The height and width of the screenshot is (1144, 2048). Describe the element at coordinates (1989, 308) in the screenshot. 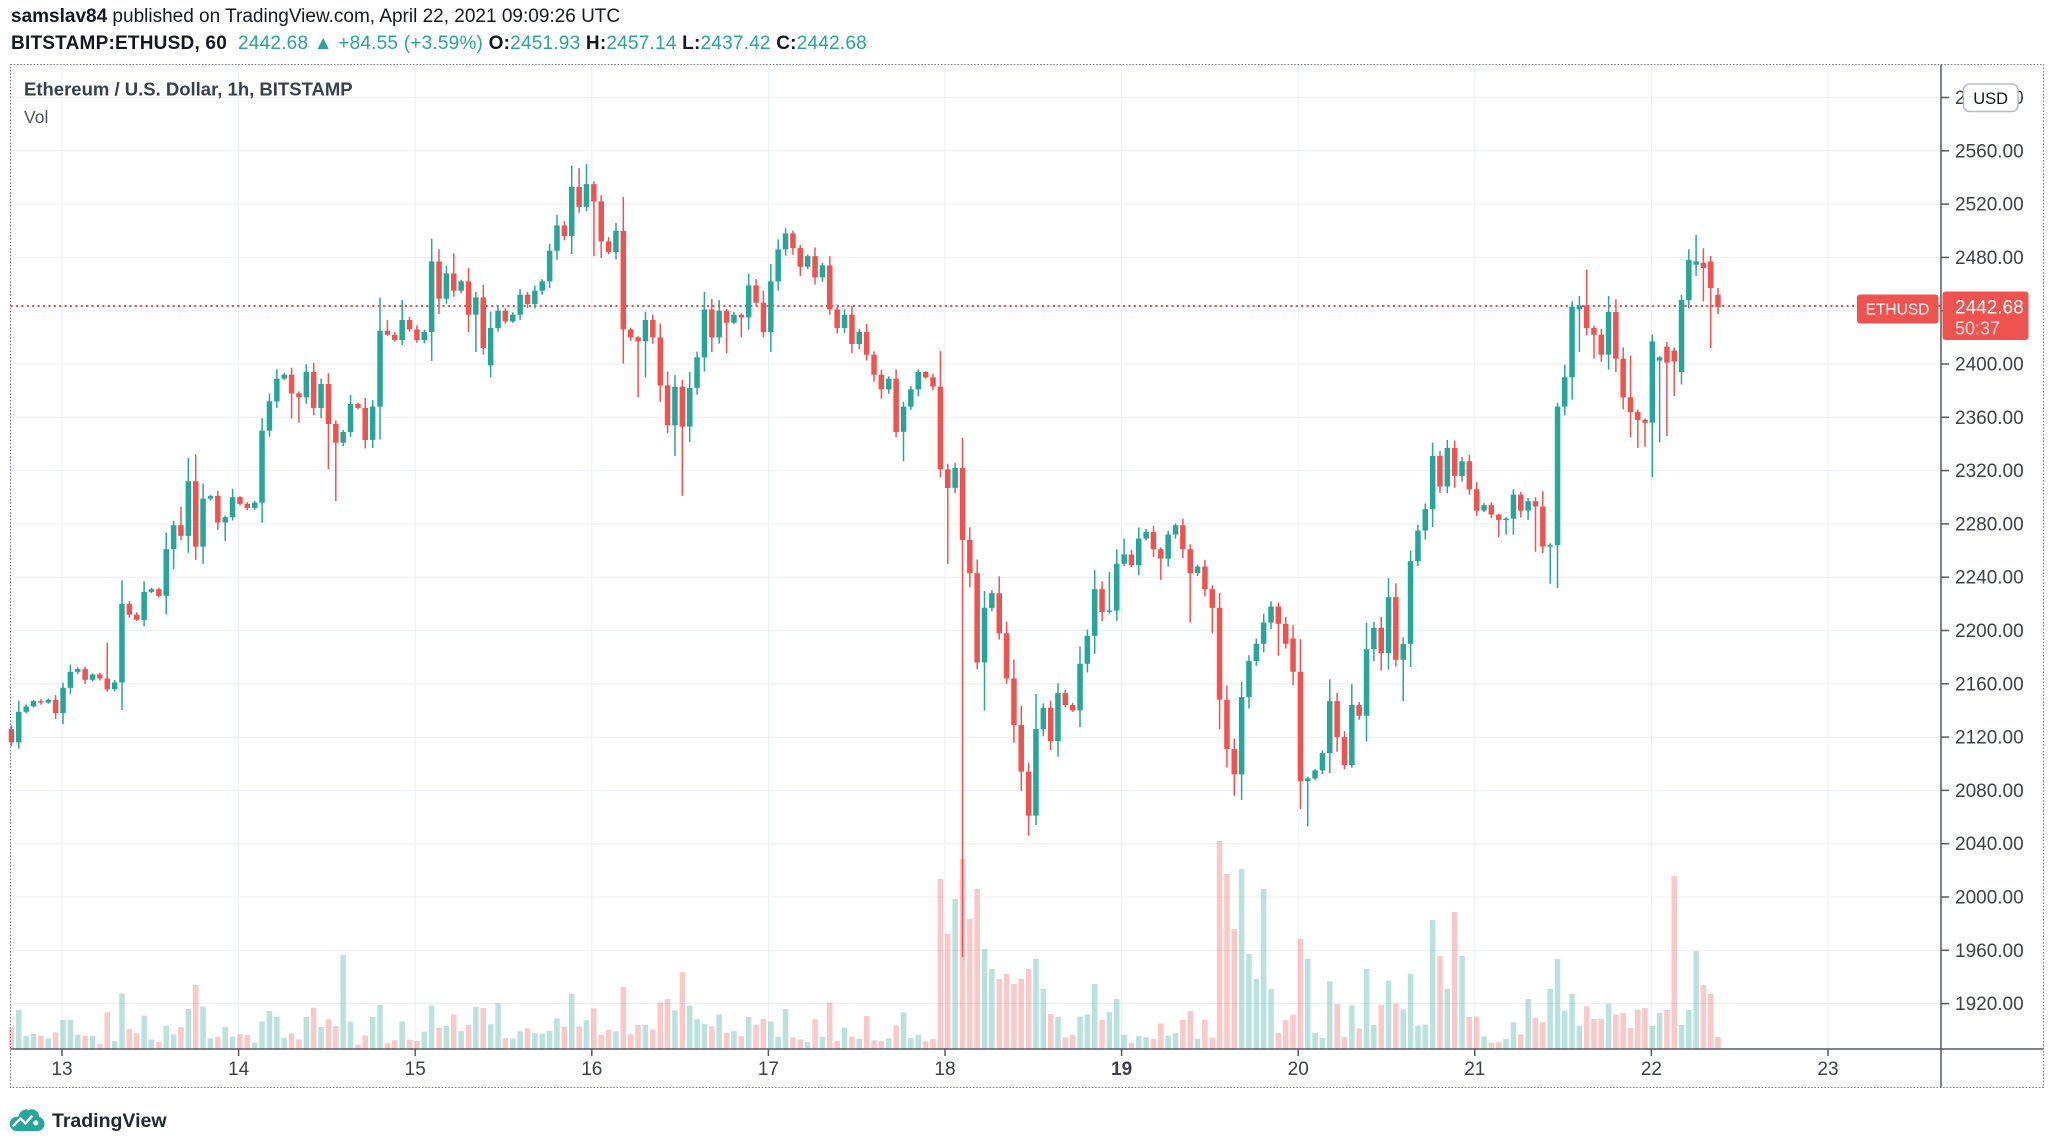

I see `svg-text: 2442.68` at that location.